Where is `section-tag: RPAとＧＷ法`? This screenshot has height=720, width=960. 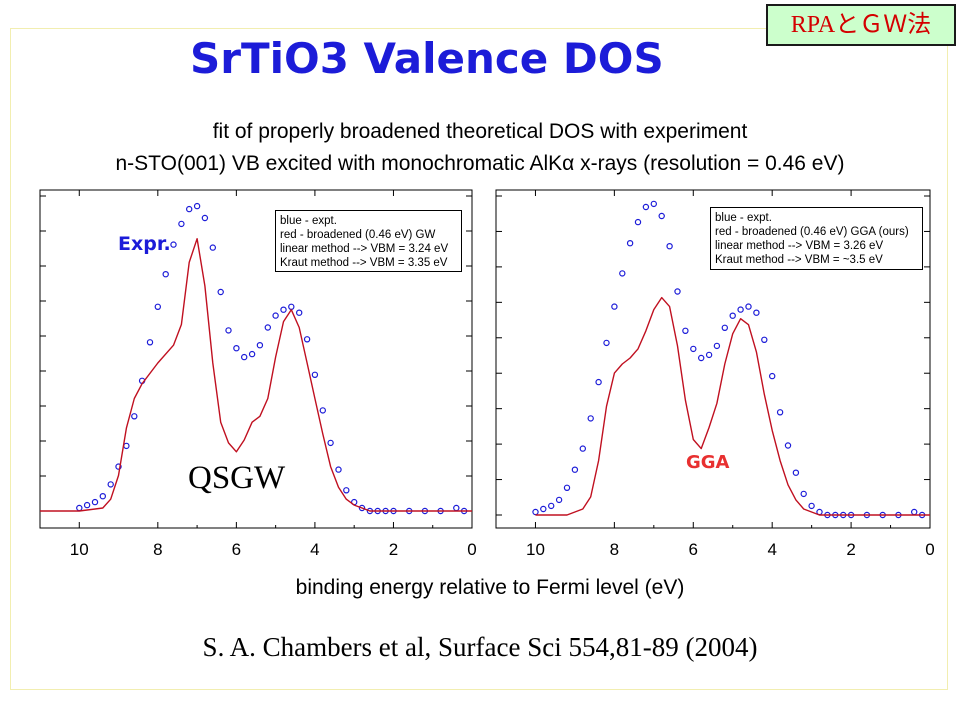 section-tag: RPAとＧＷ法 is located at coordinates (861, 25).